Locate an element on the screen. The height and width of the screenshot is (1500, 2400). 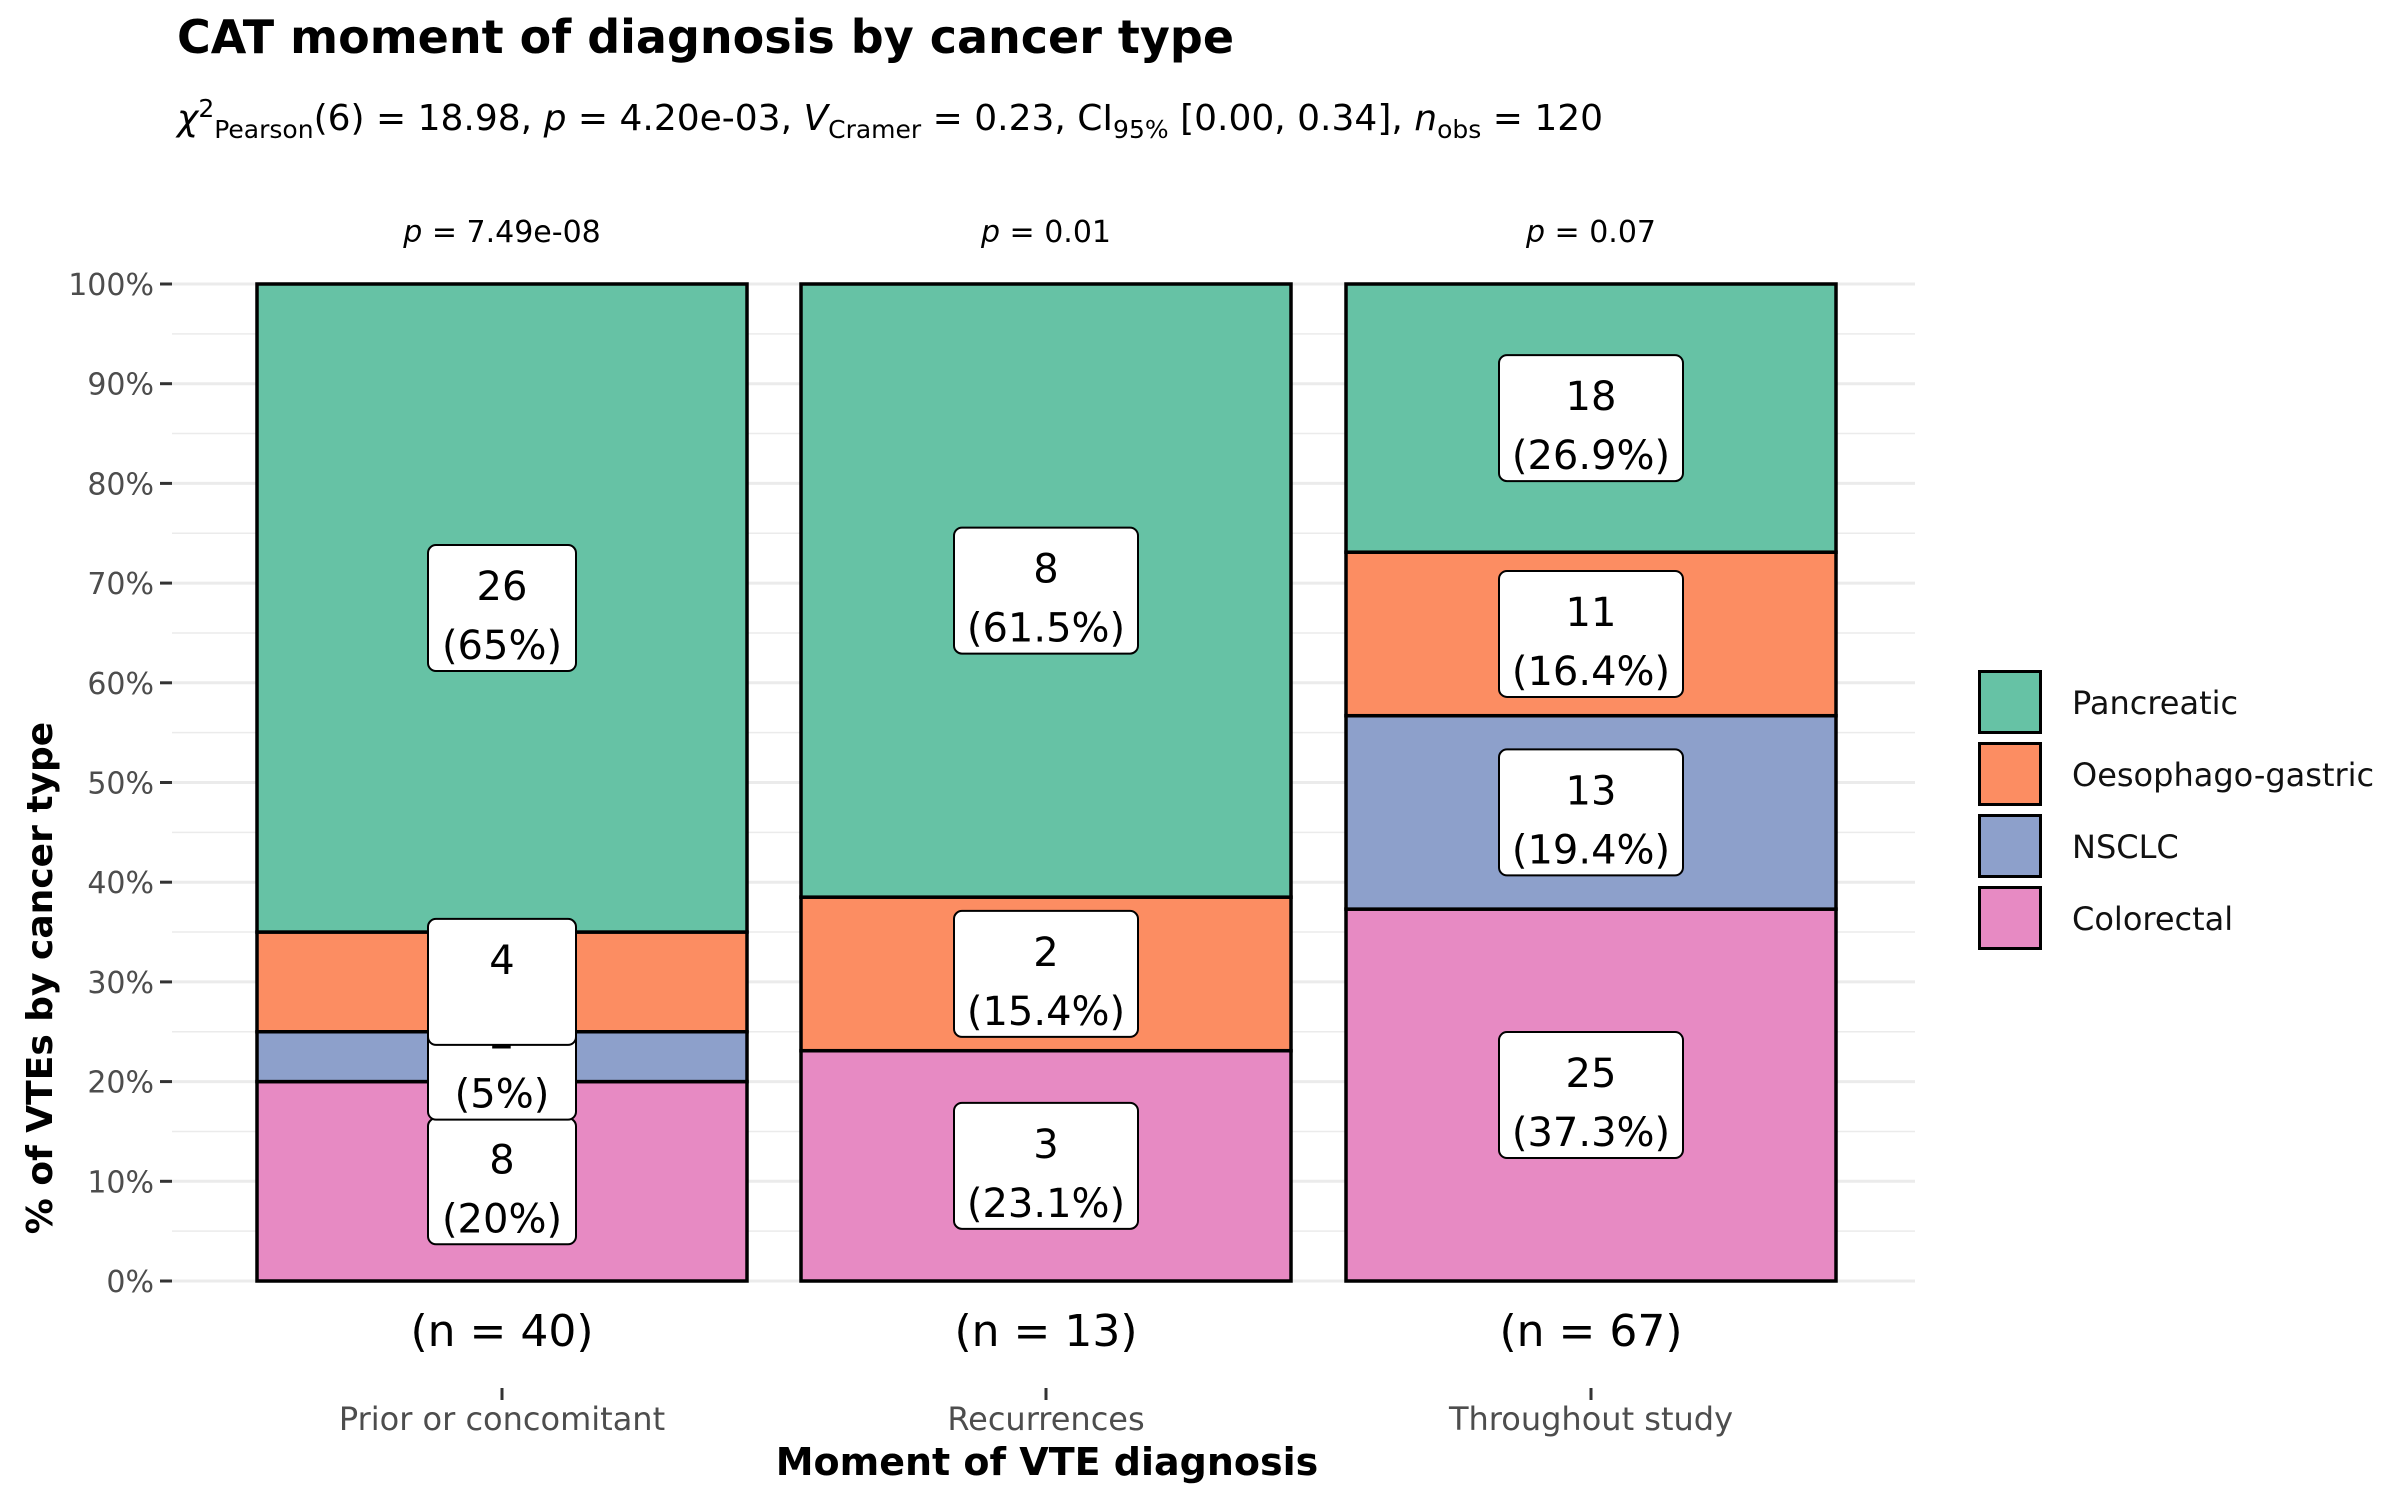
chi-superscript: 2 is located at coordinates (206, 108).